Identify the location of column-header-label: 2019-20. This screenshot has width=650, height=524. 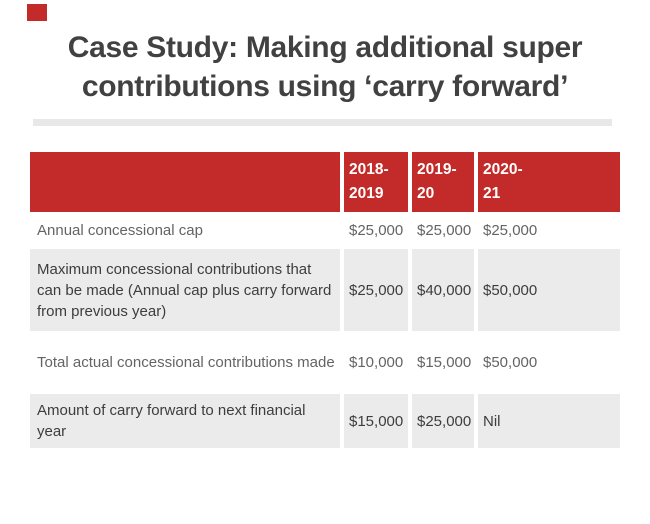
(437, 181).